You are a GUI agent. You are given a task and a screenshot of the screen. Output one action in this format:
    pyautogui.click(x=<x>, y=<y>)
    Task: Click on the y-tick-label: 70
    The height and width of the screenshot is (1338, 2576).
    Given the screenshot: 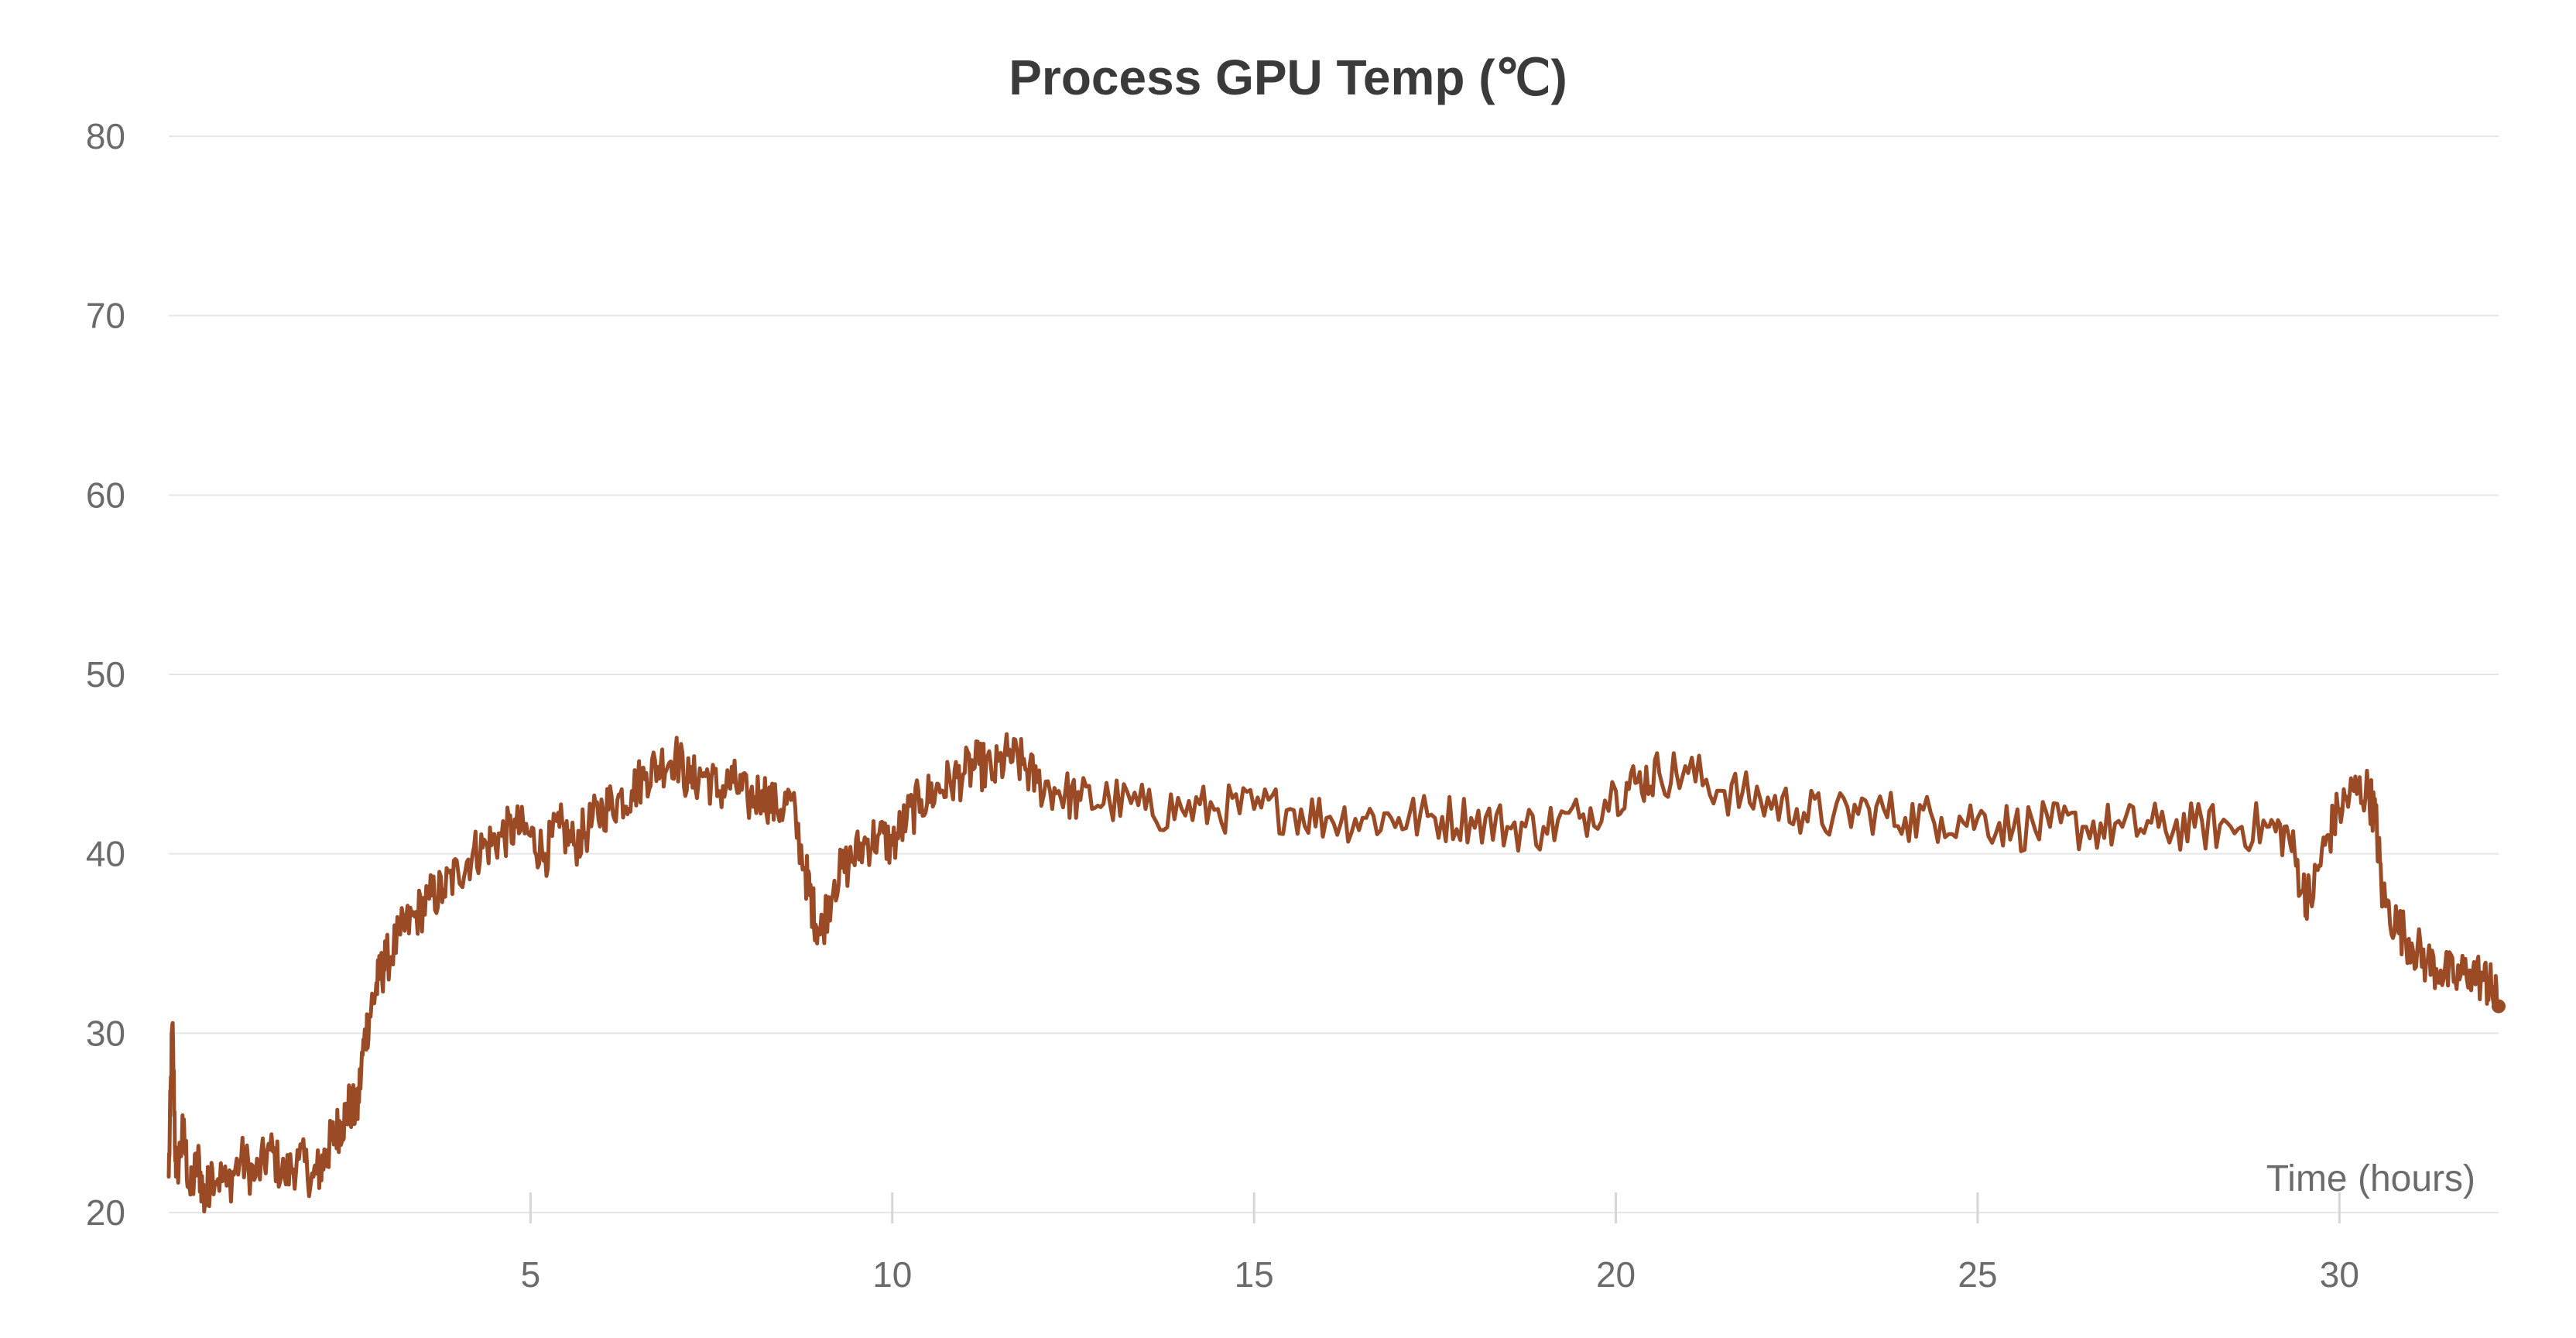 What is the action you would take?
    pyautogui.click(x=105, y=316)
    